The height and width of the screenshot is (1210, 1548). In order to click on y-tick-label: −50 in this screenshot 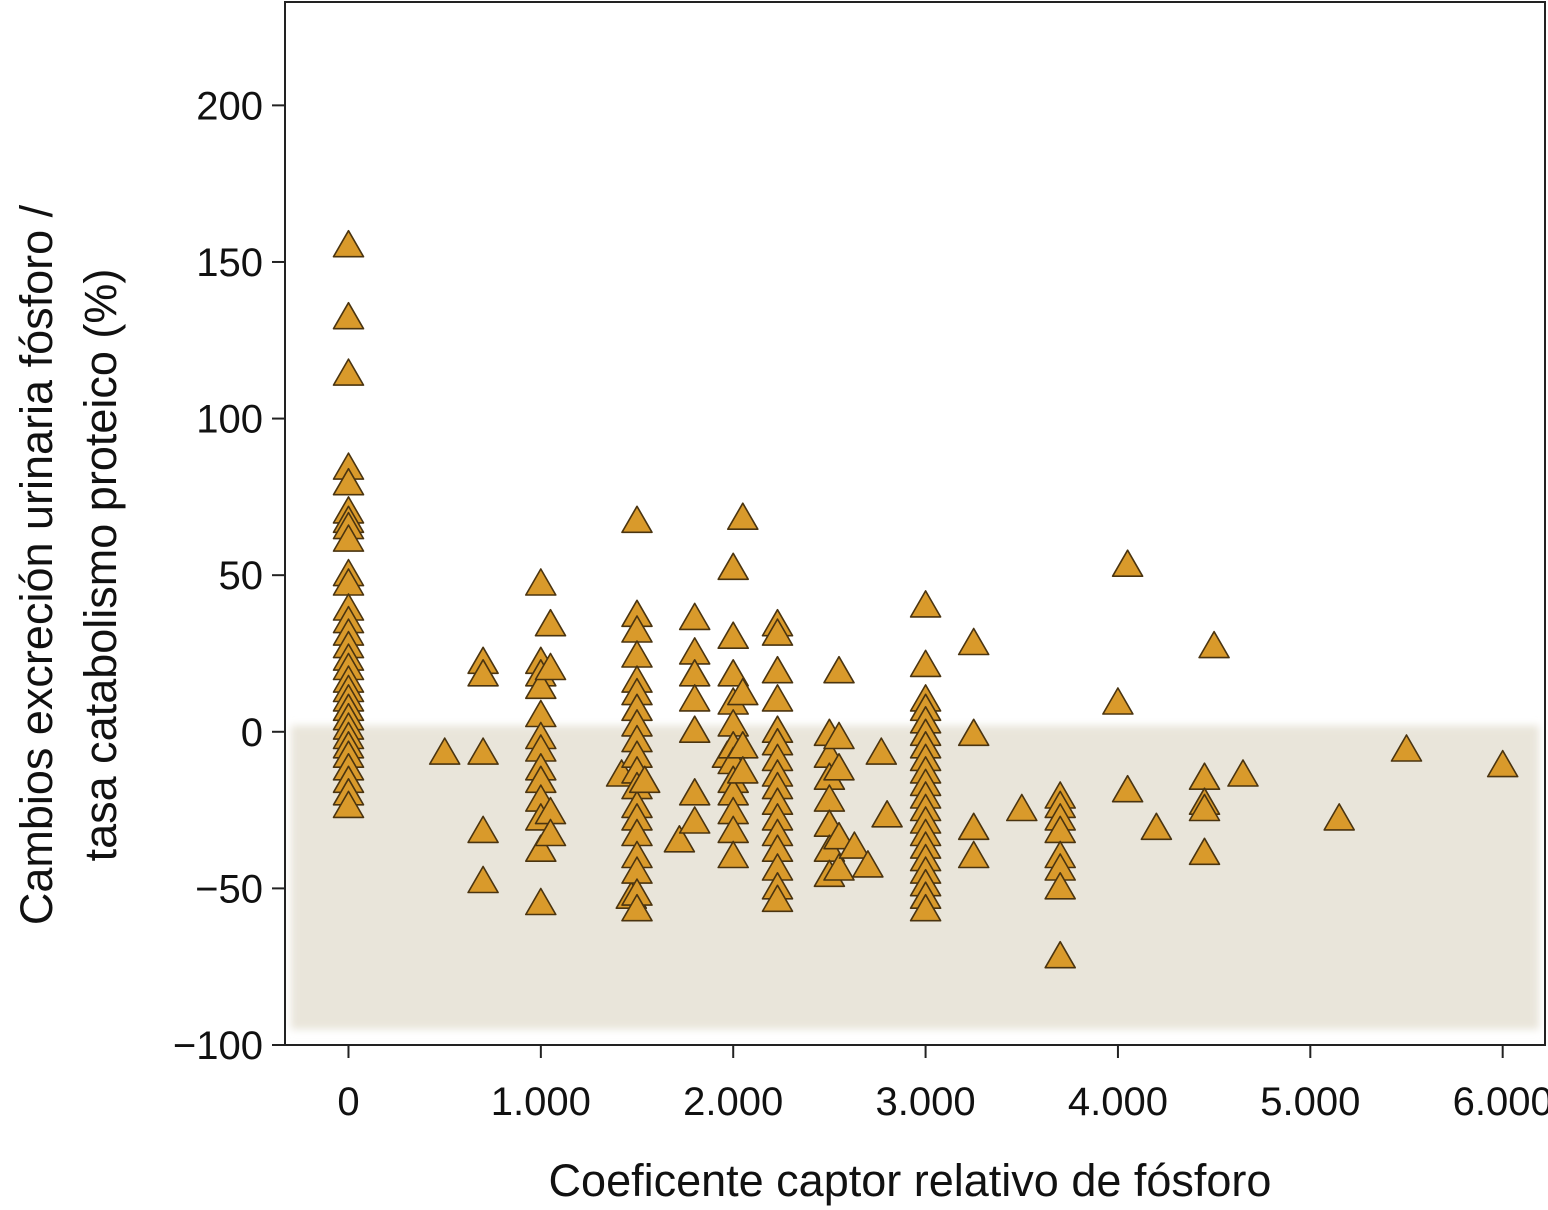, I will do `click(229, 889)`.